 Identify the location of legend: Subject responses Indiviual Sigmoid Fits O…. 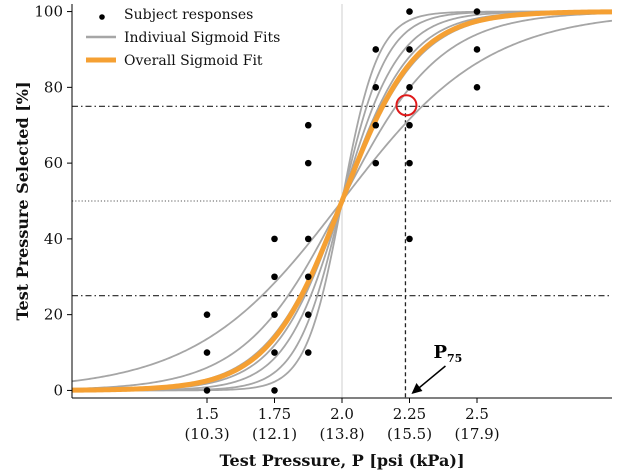
(183, 38).